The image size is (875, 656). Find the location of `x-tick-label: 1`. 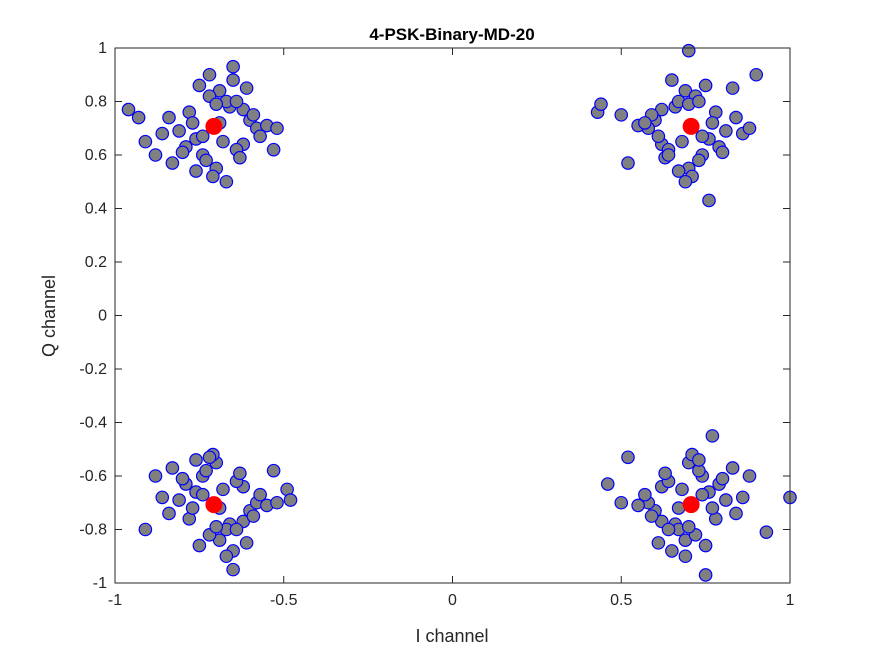

x-tick-label: 1 is located at coordinates (790, 600).